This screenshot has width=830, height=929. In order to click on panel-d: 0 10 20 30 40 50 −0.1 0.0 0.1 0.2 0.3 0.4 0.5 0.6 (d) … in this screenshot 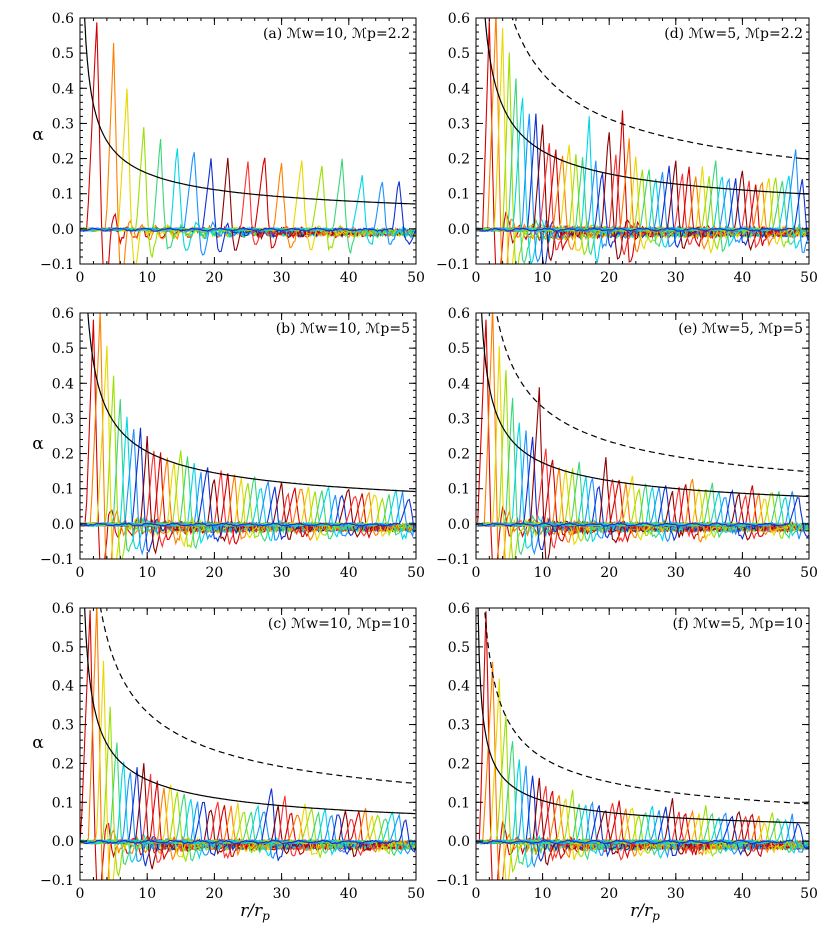, I will do `click(627, 148)`.